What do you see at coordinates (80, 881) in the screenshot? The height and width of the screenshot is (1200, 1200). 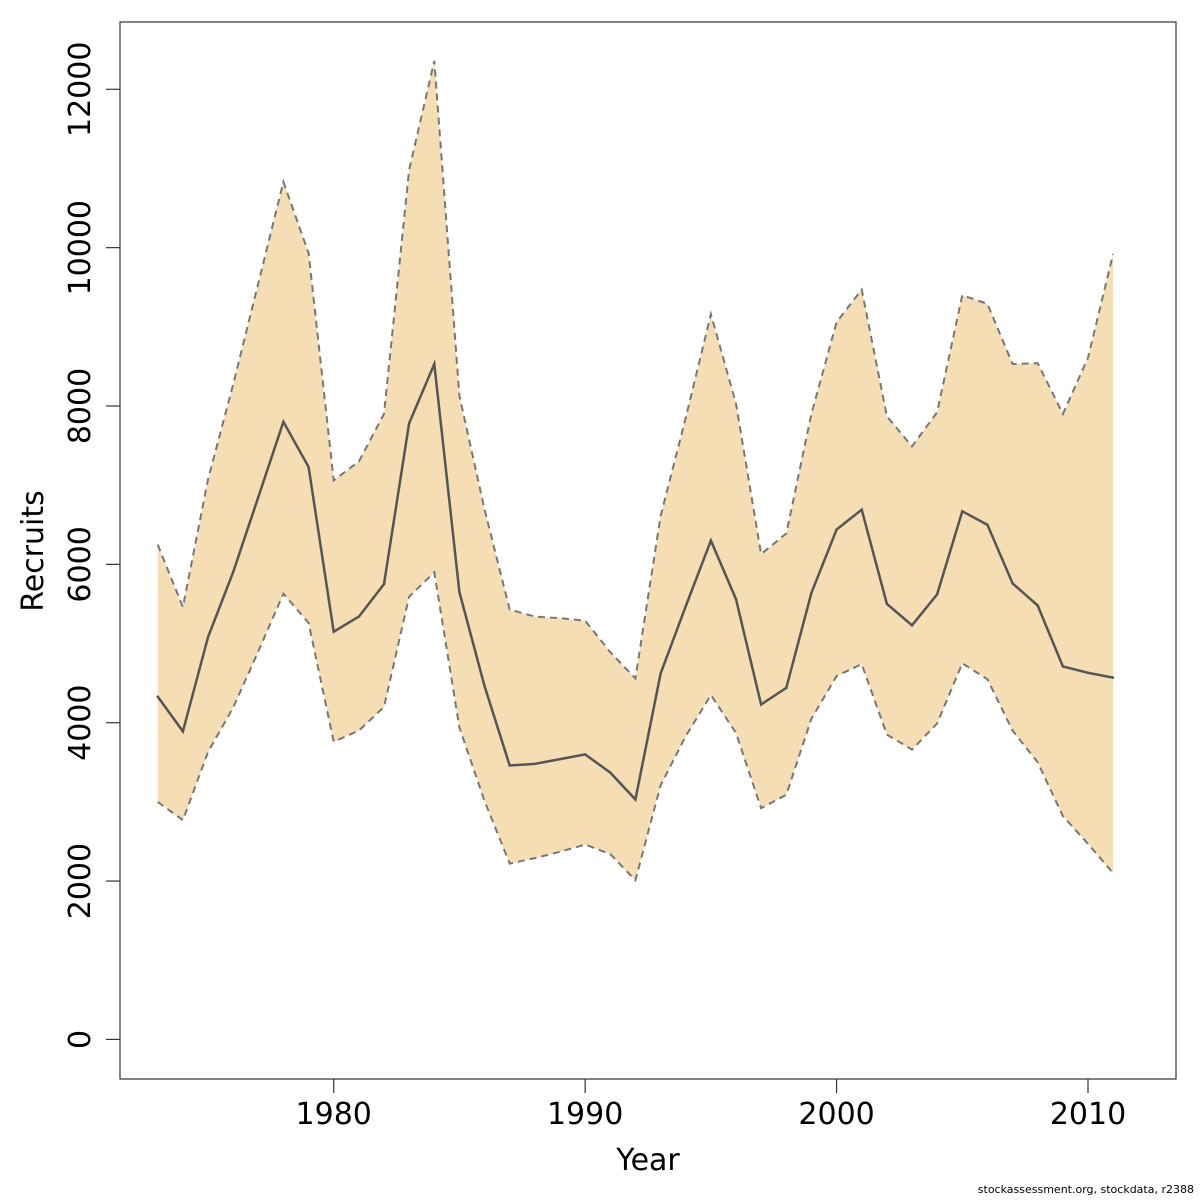 I see `y-tick-label: 2000` at bounding box center [80, 881].